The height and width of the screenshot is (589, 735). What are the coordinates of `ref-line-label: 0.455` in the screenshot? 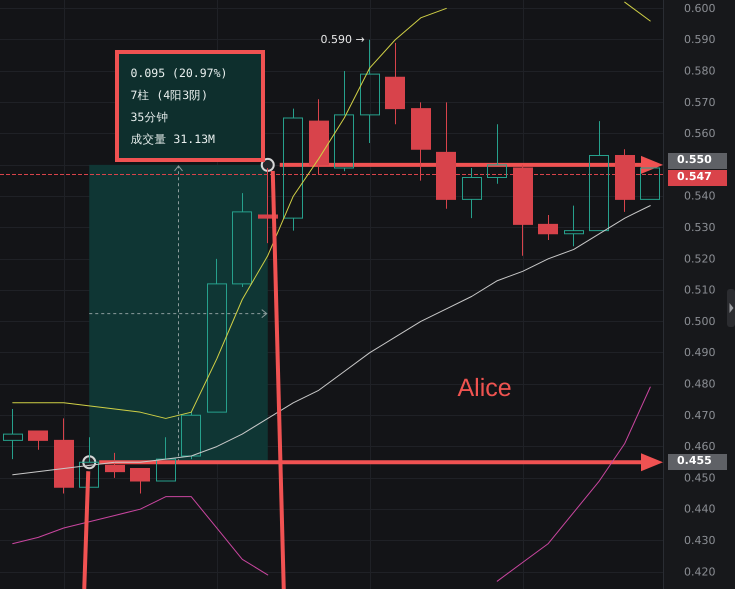 It's located at (697, 462).